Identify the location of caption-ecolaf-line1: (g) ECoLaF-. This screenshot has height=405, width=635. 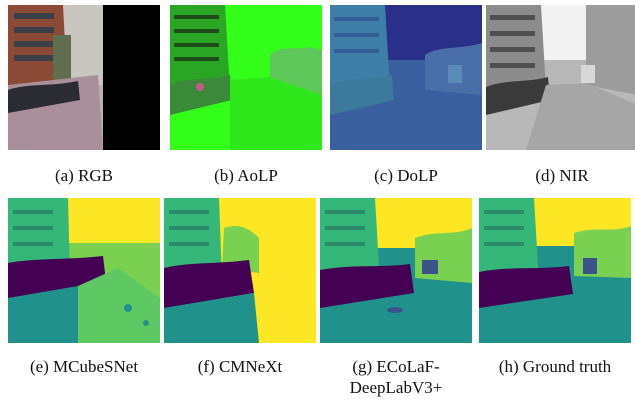
(396, 366).